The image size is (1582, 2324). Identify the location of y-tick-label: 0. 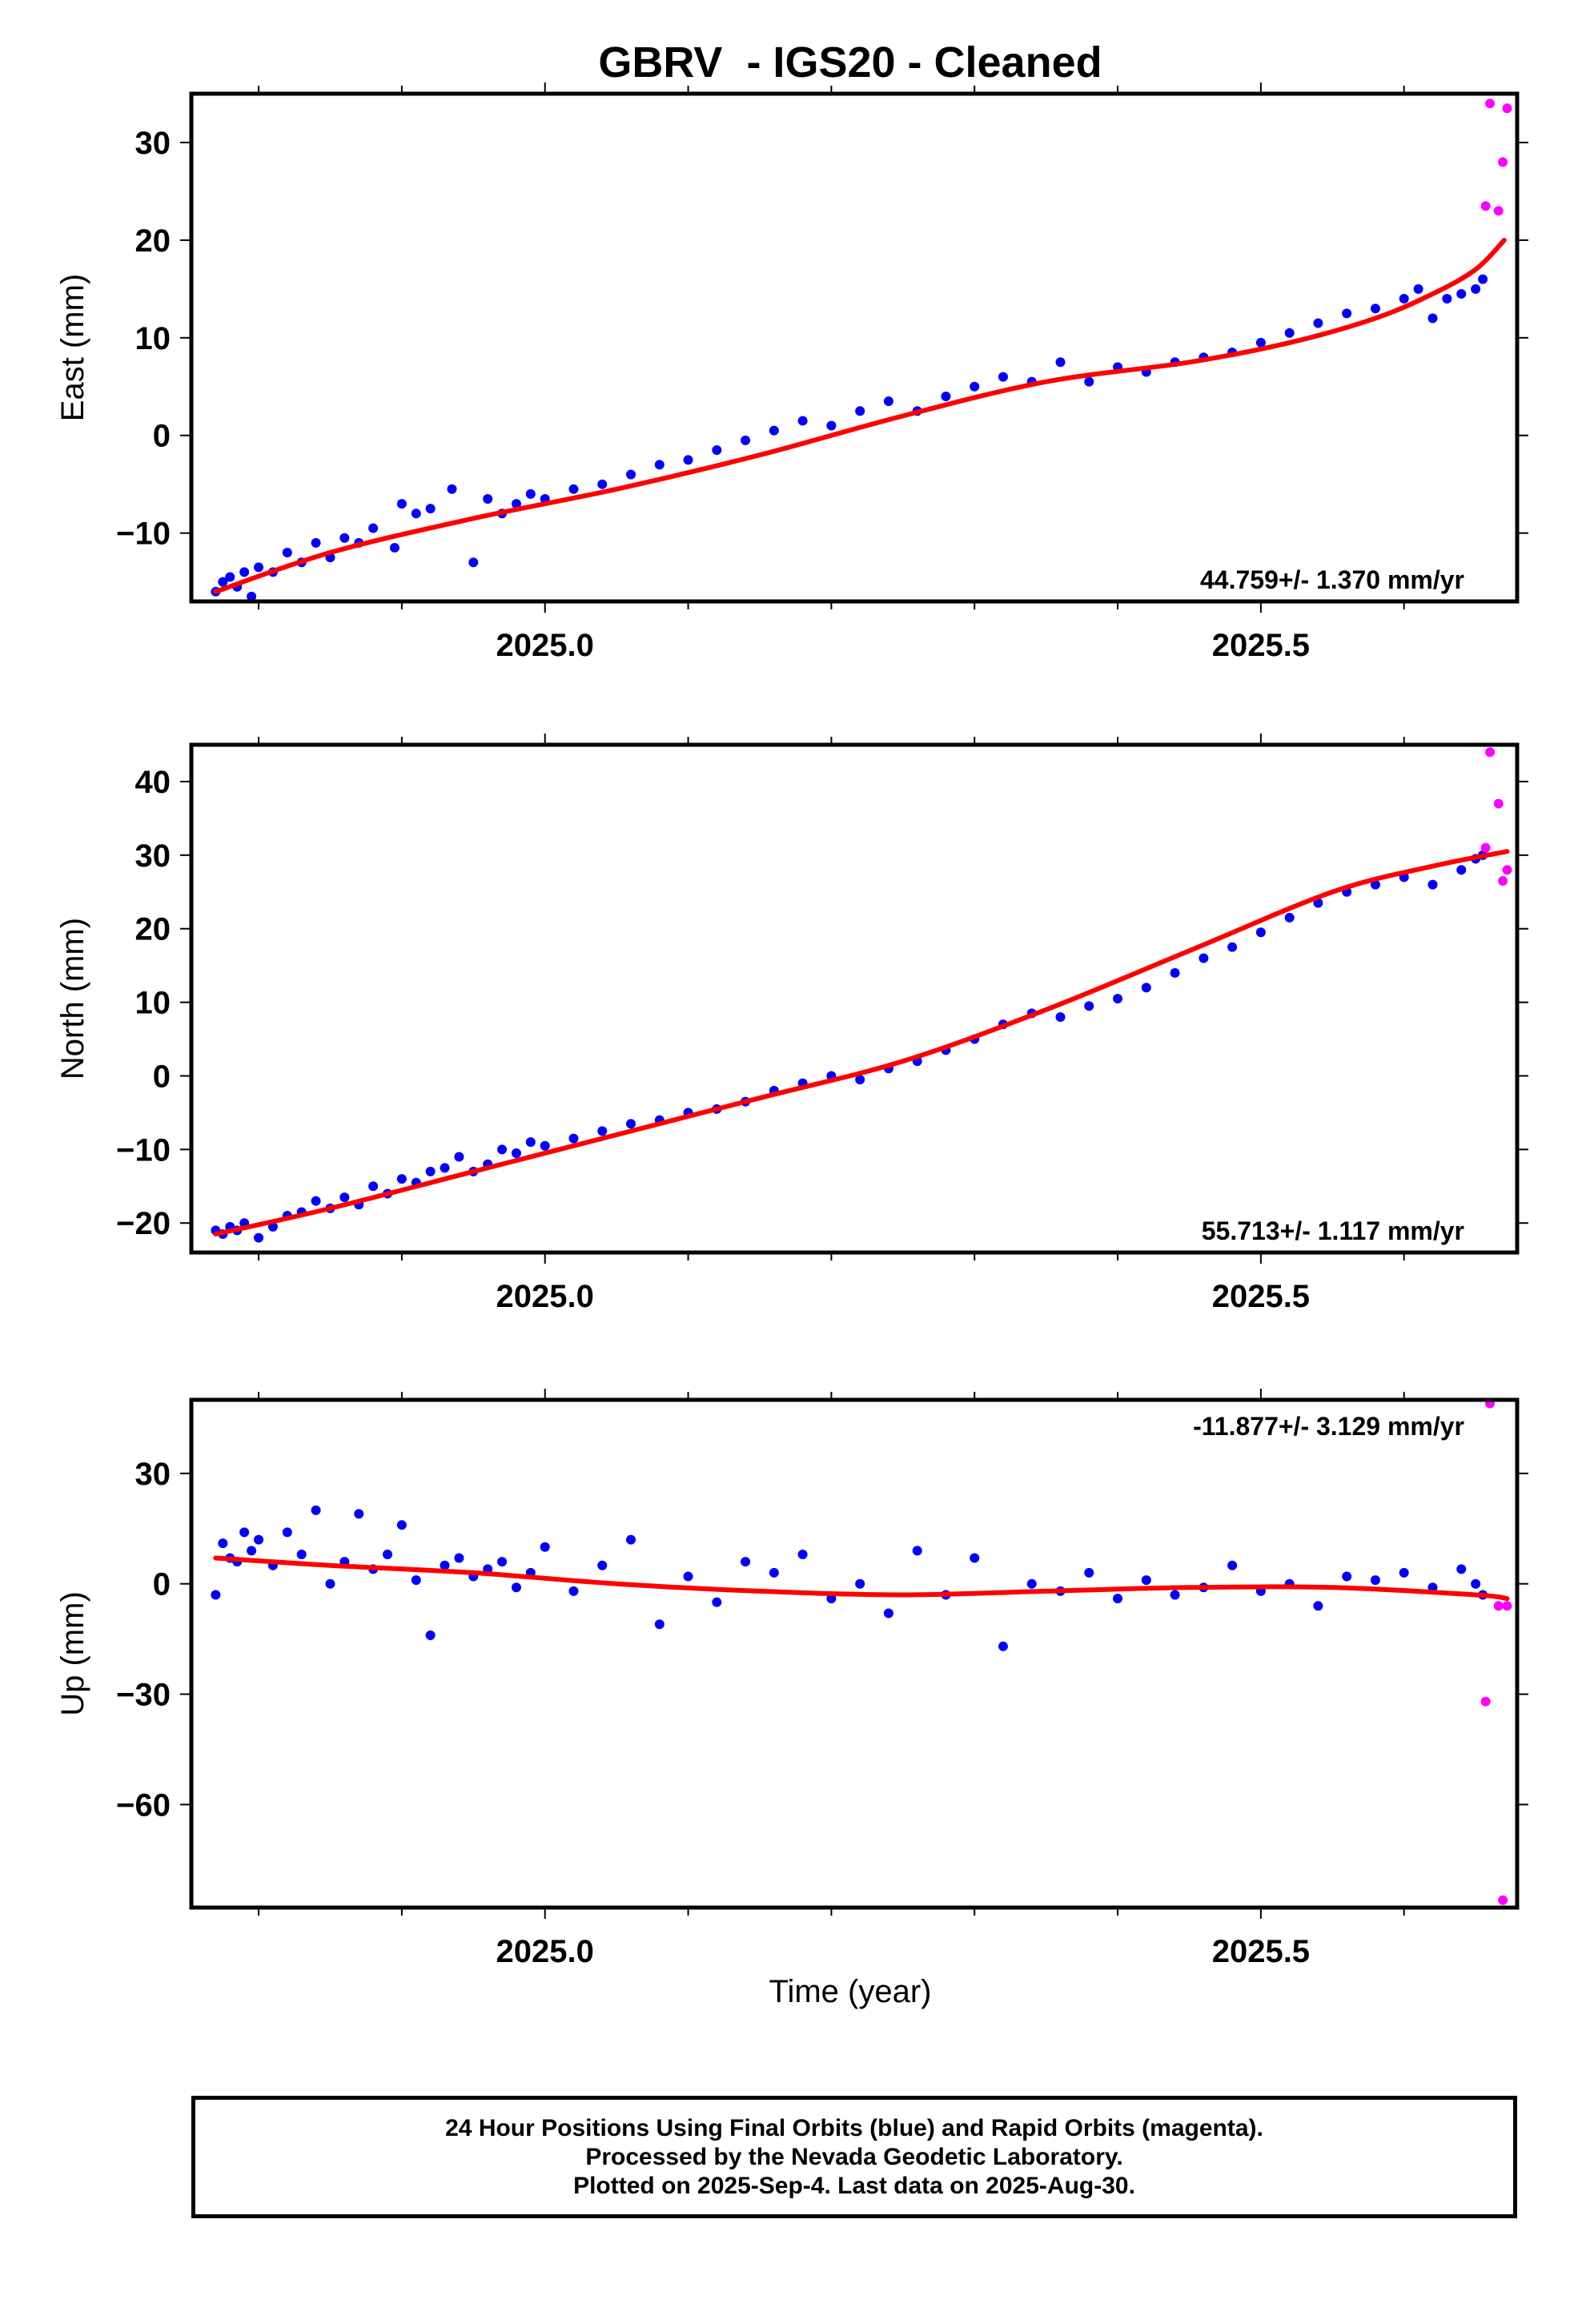
(162, 437).